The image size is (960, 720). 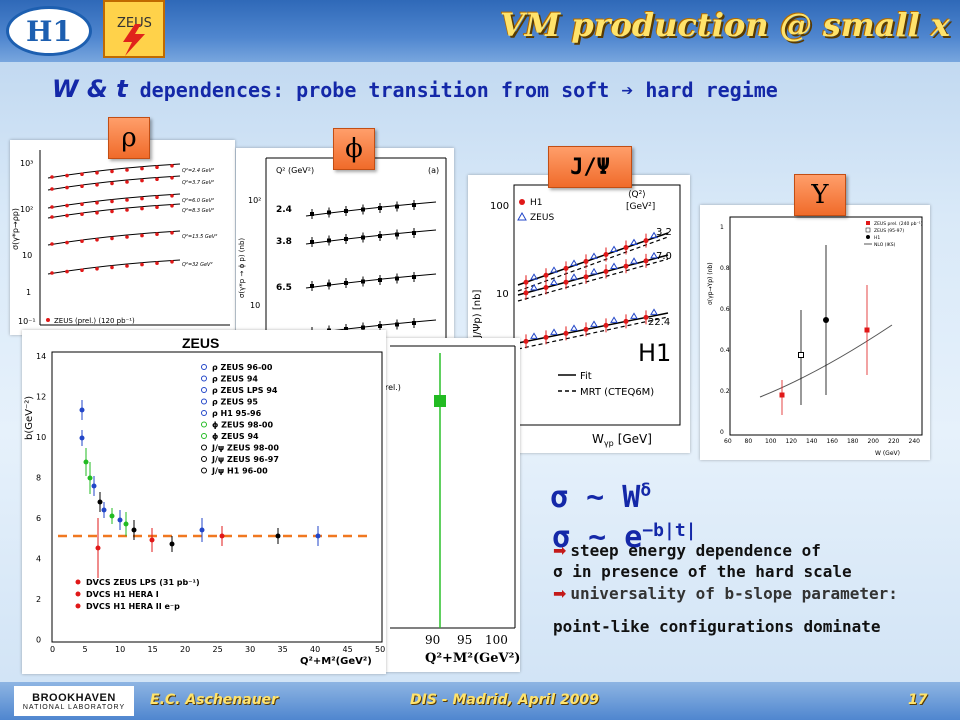 What do you see at coordinates (237, 413) in the screenshot?
I see `bslope-legend-item: ρ H1 95-96` at bounding box center [237, 413].